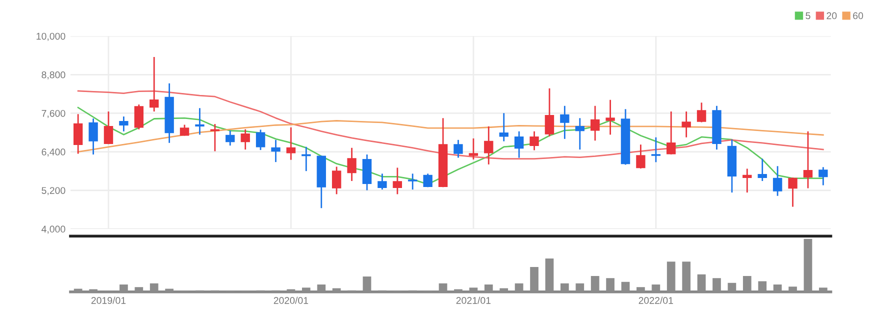 The image size is (881, 328). What do you see at coordinates (54, 75) in the screenshot?
I see `y-tick-label: 8,800` at bounding box center [54, 75].